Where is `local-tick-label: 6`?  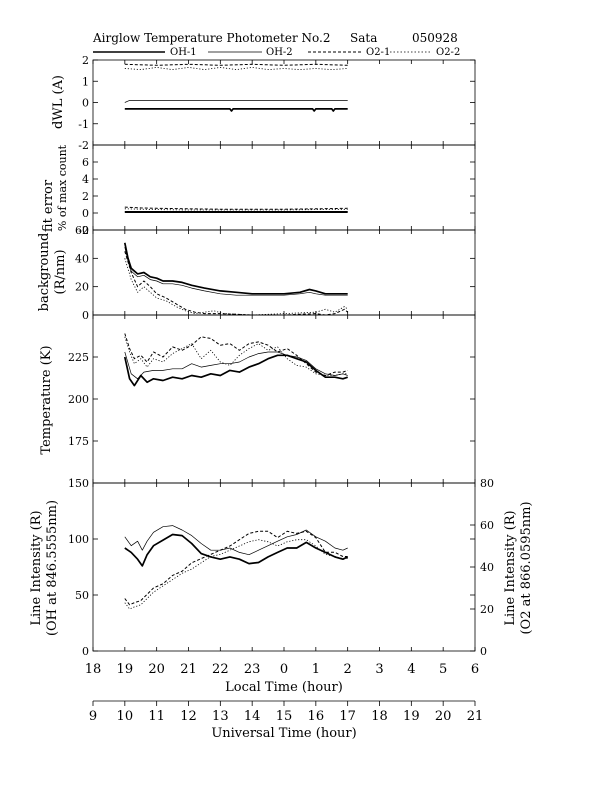 local-tick-label: 6 is located at coordinates (475, 669).